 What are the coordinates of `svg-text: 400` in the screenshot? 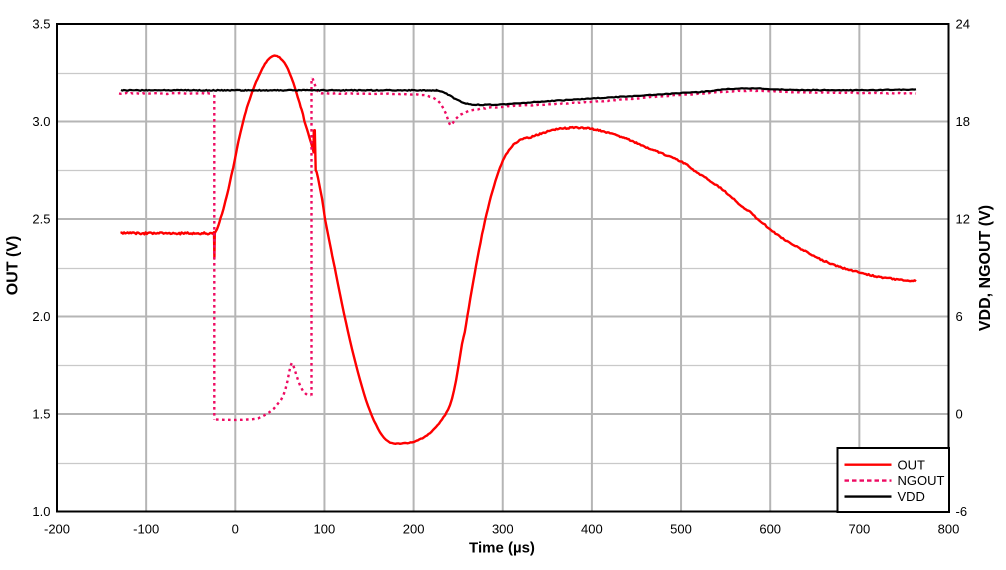 It's located at (592, 529).